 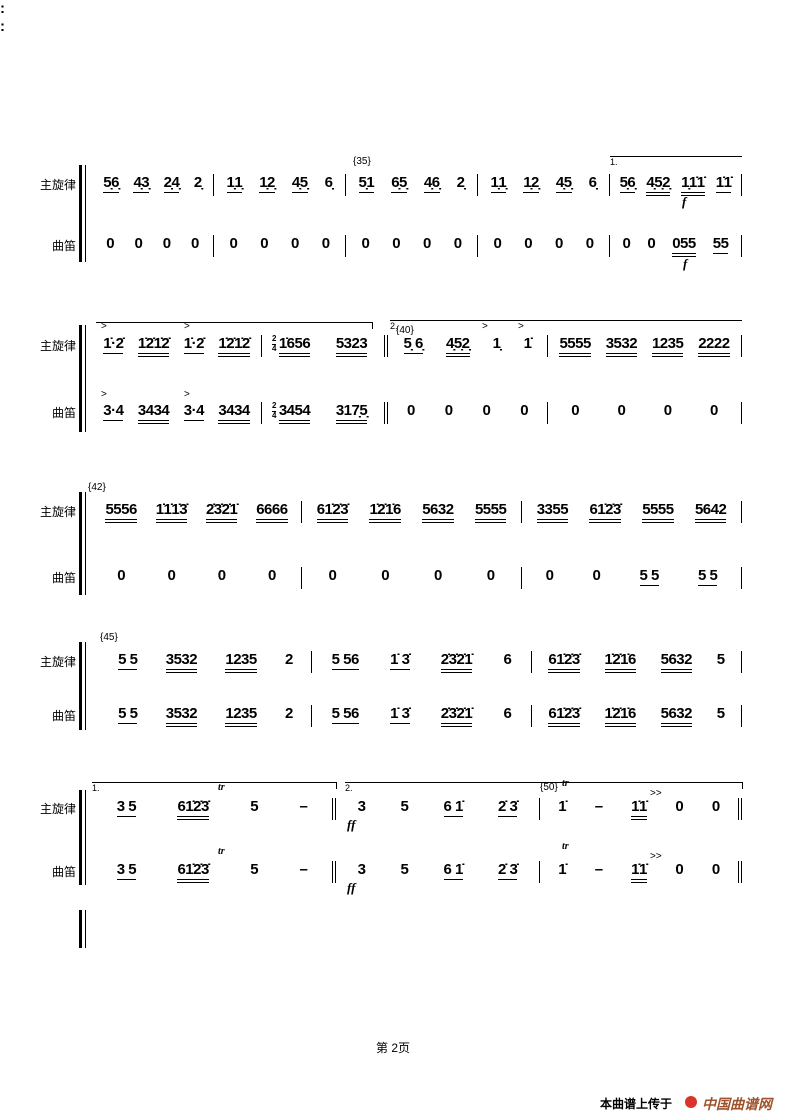 What do you see at coordinates (676, 185) in the screenshot?
I see `measure: 5̣6̣ 4̣5̣2̣ 1̣1̇1̇ 1̇1̇` at bounding box center [676, 185].